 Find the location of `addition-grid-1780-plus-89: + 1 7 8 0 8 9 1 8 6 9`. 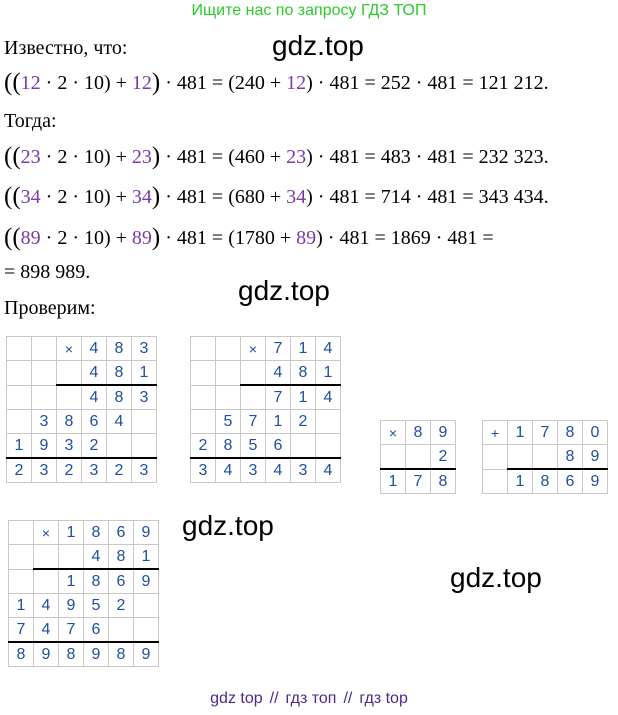

addition-grid-1780-plus-89: + 1 7 8 0 8 9 1 8 6 9 is located at coordinates (545, 457).